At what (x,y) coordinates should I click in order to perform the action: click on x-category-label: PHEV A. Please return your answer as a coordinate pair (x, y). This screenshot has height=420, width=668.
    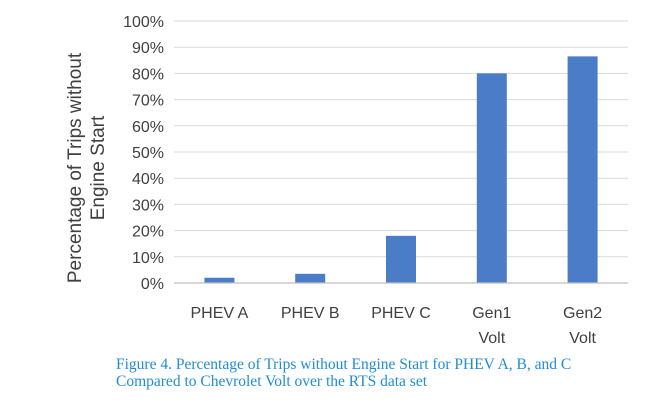
    Looking at the image, I should click on (219, 313).